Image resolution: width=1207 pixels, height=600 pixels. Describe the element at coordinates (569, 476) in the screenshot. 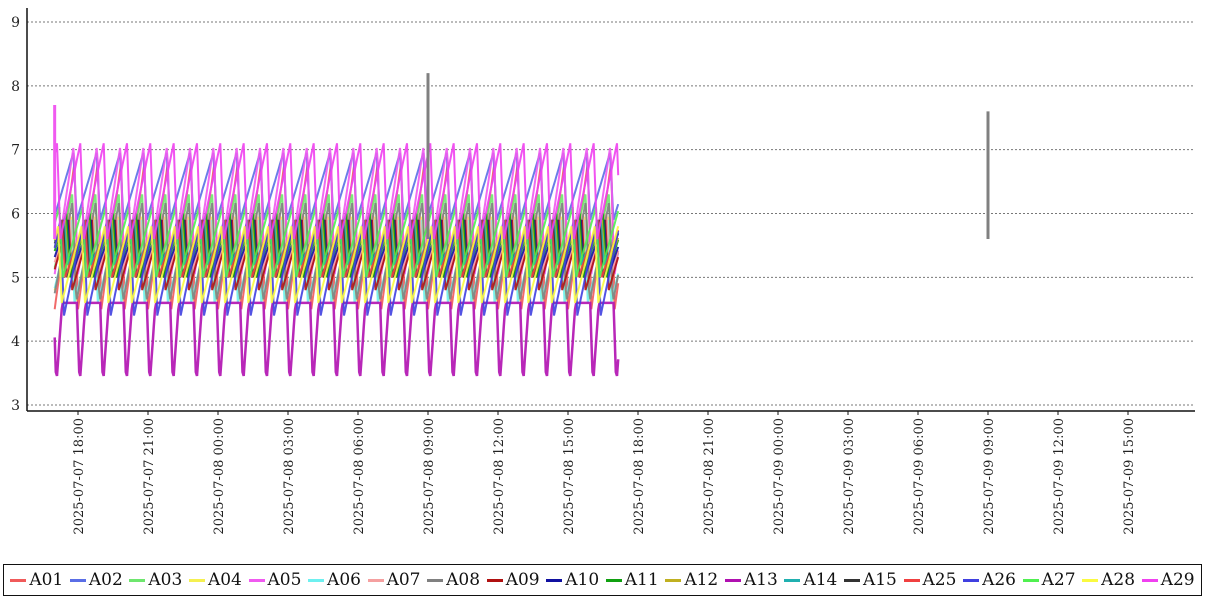

I see `x-tick-label: 2025-07-08 15:00` at that location.